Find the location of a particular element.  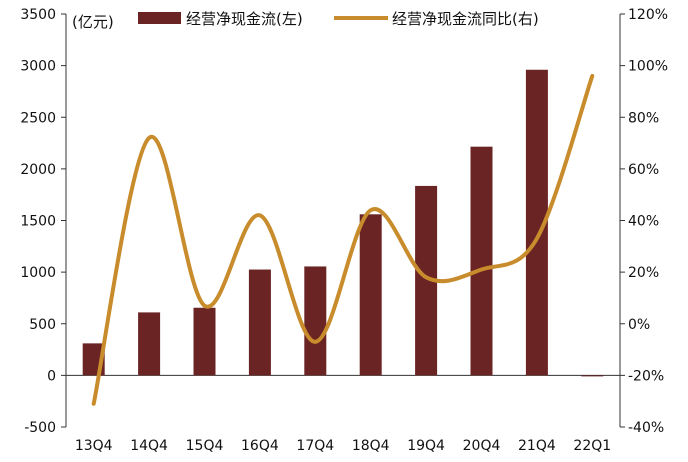

left-tick-label: 2000 is located at coordinates (38, 170).